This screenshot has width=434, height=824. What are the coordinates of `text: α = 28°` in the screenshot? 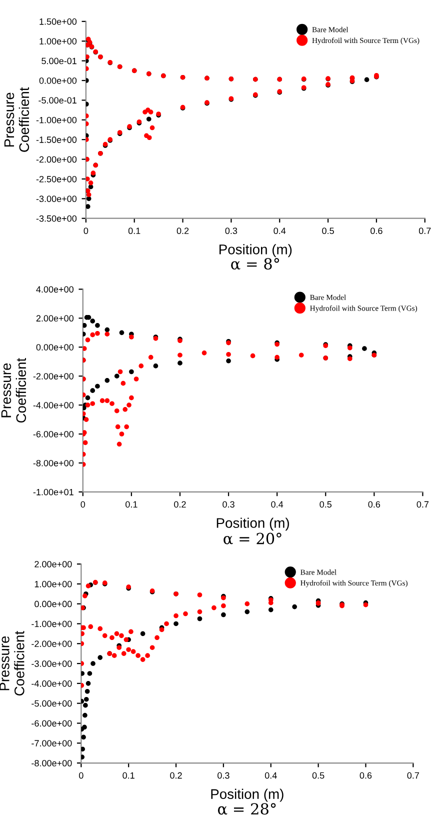 It's located at (247, 809).